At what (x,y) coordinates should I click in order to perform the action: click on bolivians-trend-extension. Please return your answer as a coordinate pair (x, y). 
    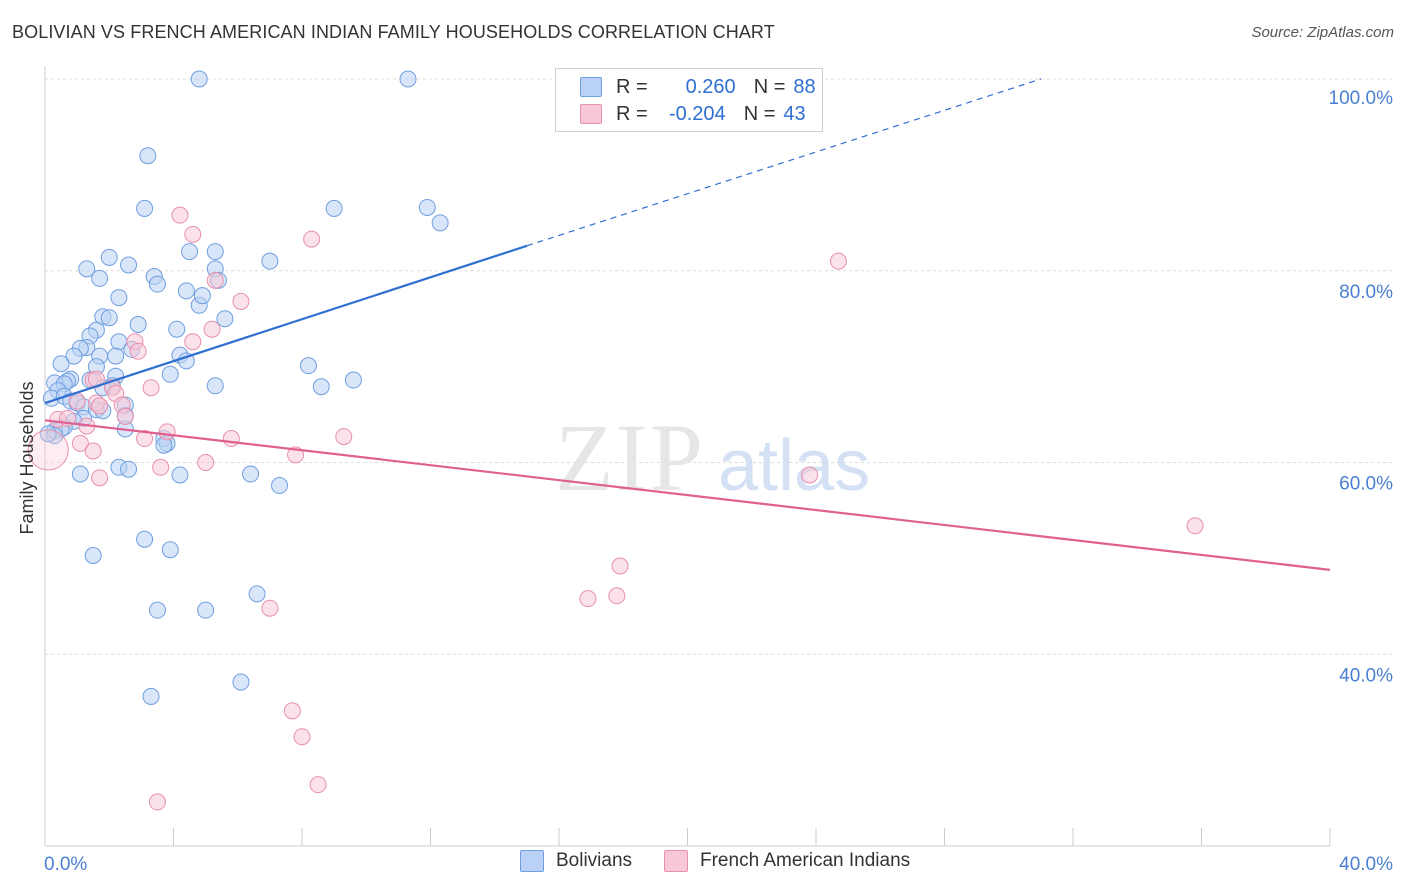
    Looking at the image, I should click on (784, 162).